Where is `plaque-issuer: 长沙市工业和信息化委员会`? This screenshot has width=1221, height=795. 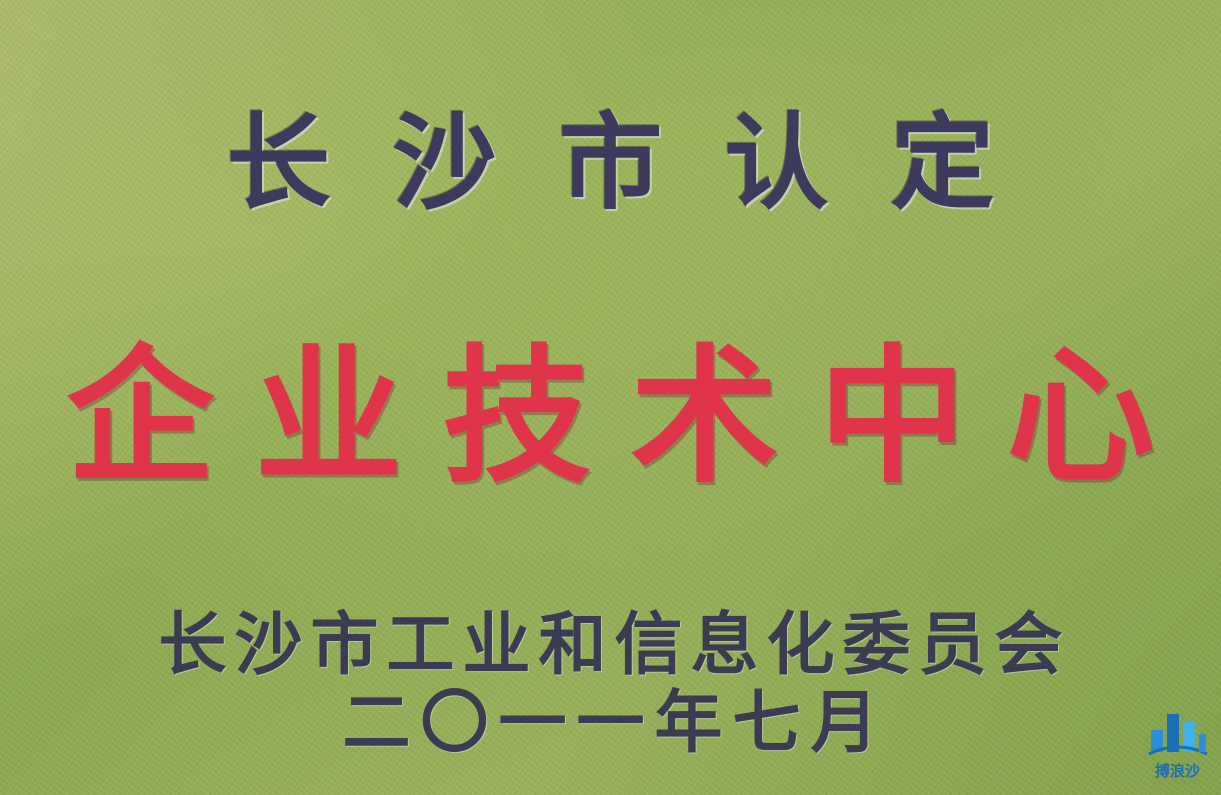 plaque-issuer: 长沙市工业和信息化委员会 is located at coordinates (614, 644).